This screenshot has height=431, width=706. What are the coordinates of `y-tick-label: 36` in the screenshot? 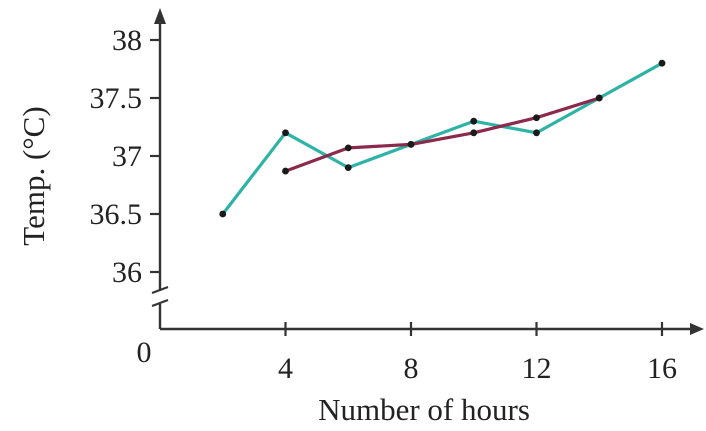 It's located at (127, 272).